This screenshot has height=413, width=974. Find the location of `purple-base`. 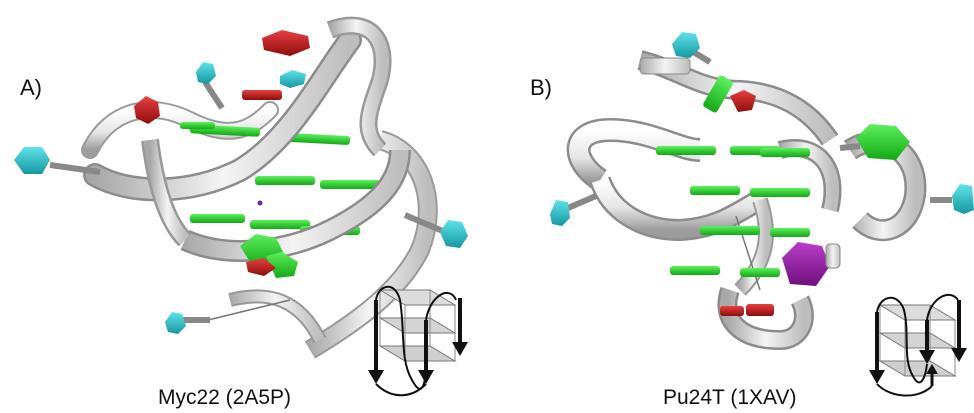

purple-base is located at coordinates (806, 264).